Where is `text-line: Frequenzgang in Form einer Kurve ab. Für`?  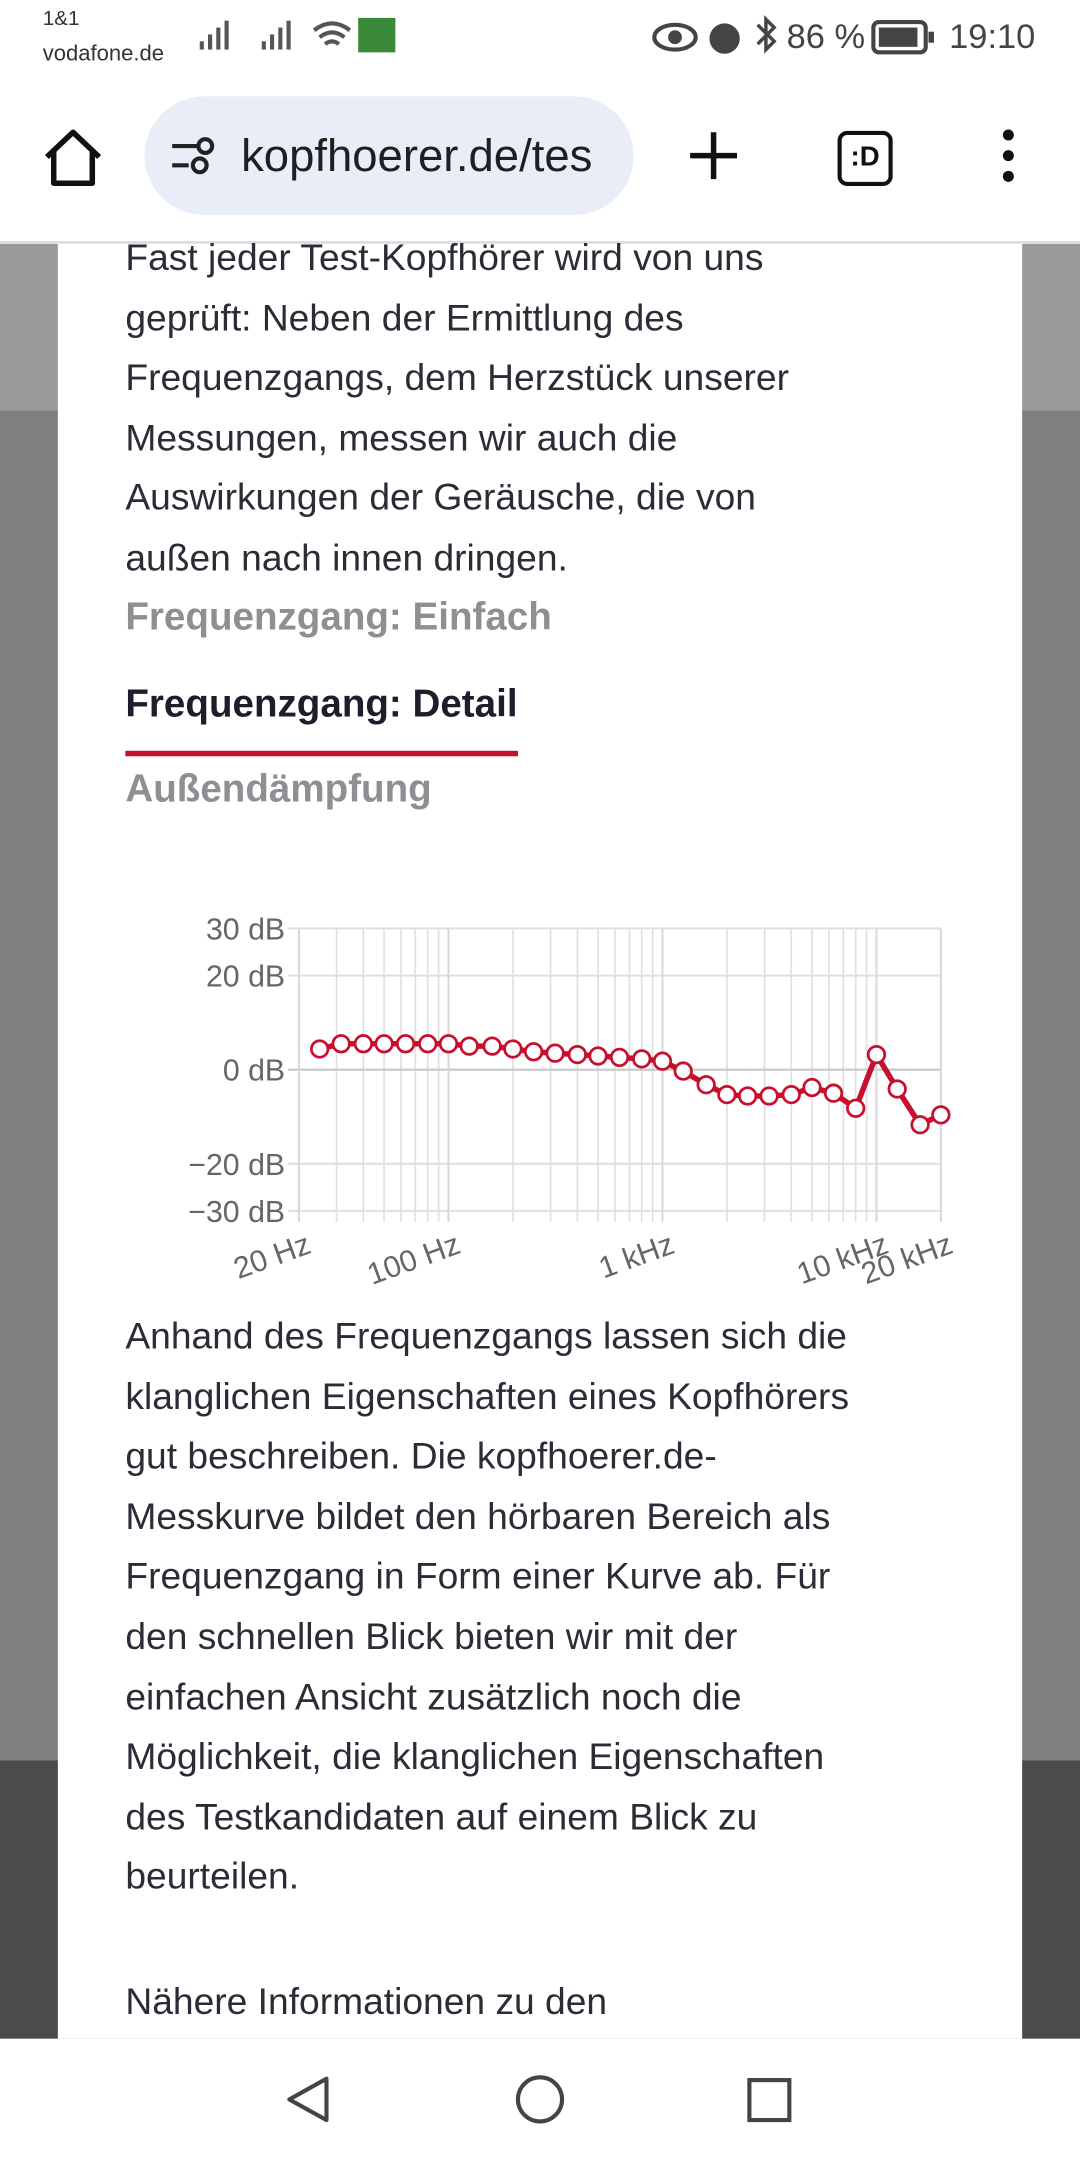
text-line: Frequenzgang in Form einer Kurve ab. Für is located at coordinates (478, 1576).